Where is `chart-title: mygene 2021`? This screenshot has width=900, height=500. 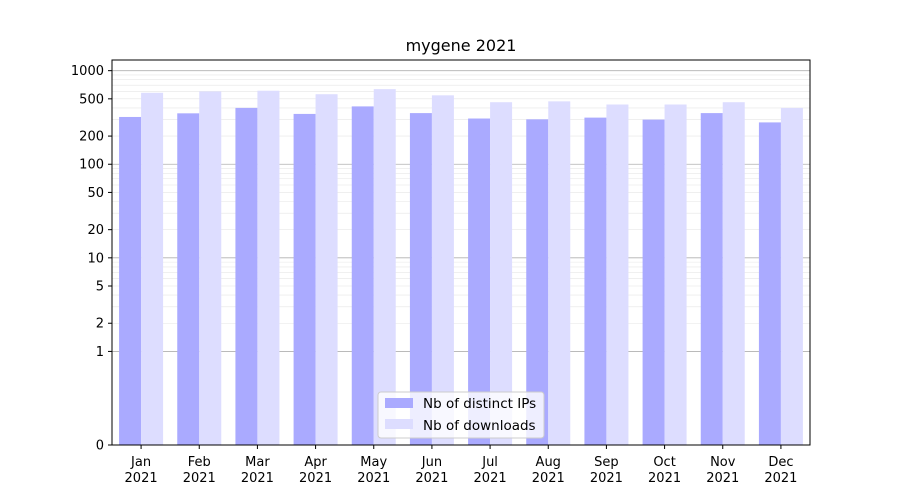
chart-title: mygene 2021 is located at coordinates (461, 45).